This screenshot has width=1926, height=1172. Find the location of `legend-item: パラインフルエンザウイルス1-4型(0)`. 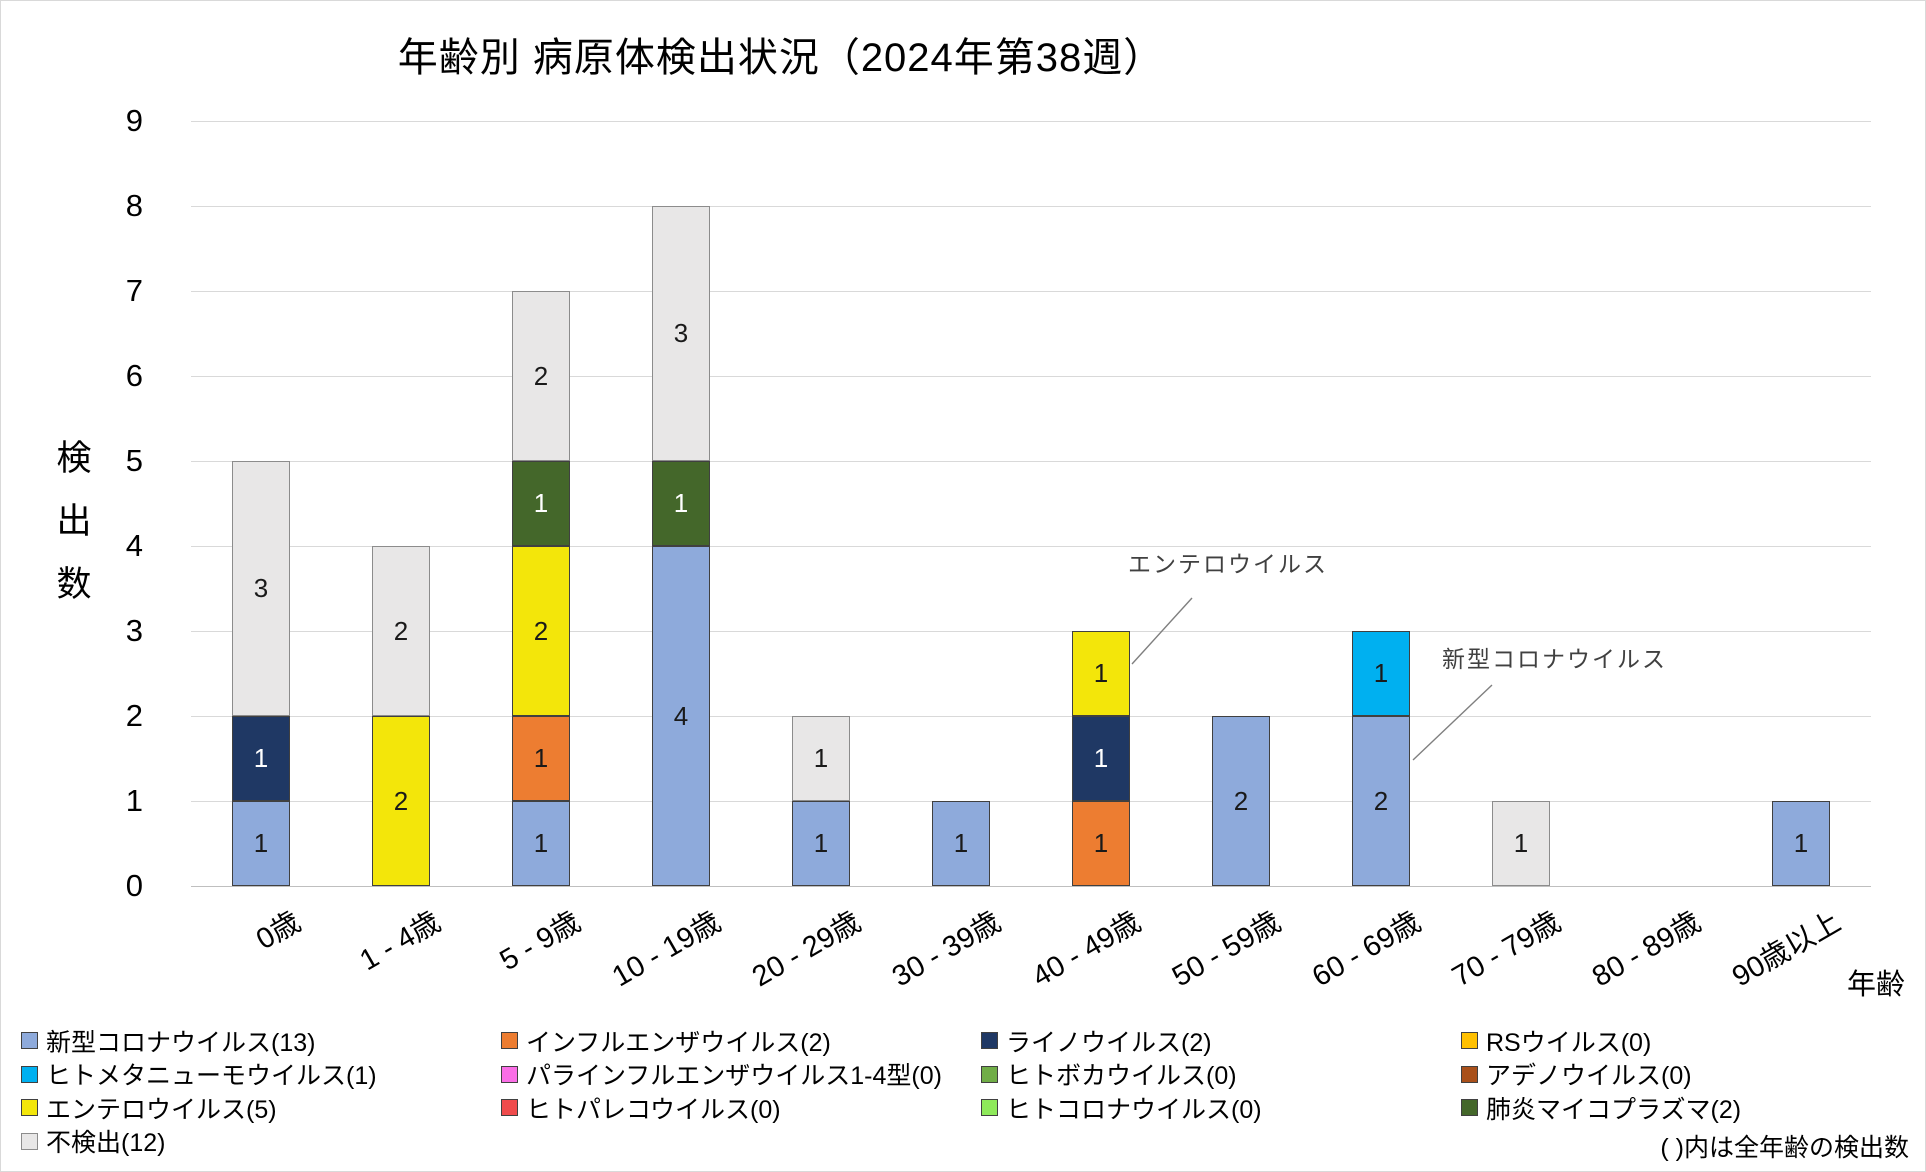

legend-item: パラインフルエンザウイルス1-4型(0) is located at coordinates (741, 1074).